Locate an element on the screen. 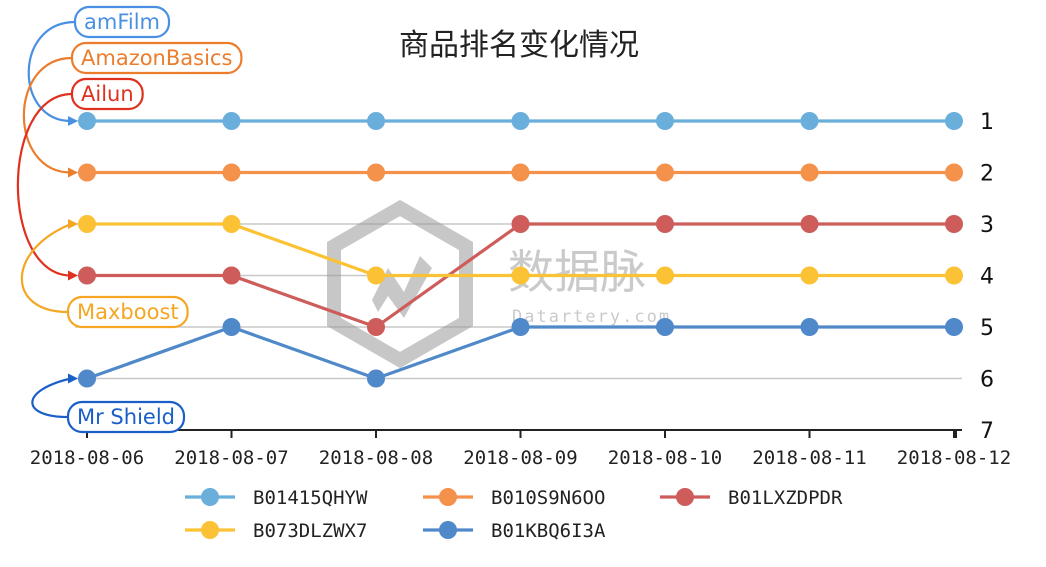 This screenshot has height=567, width=1046. y-tick-label: 7 is located at coordinates (987, 431).